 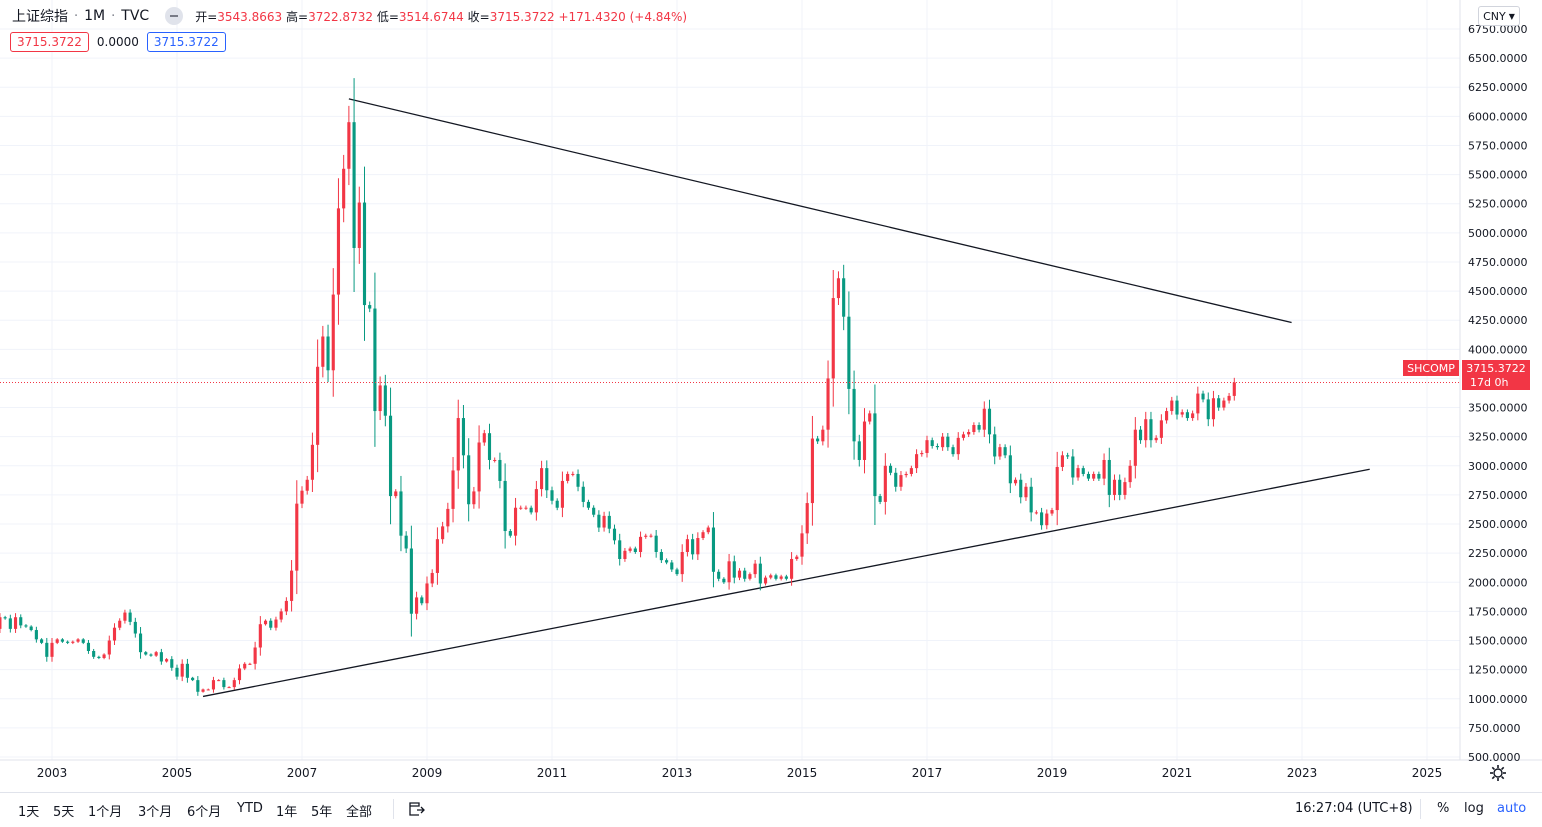 I want to click on symbol-interval: 1M, so click(x=95, y=16).